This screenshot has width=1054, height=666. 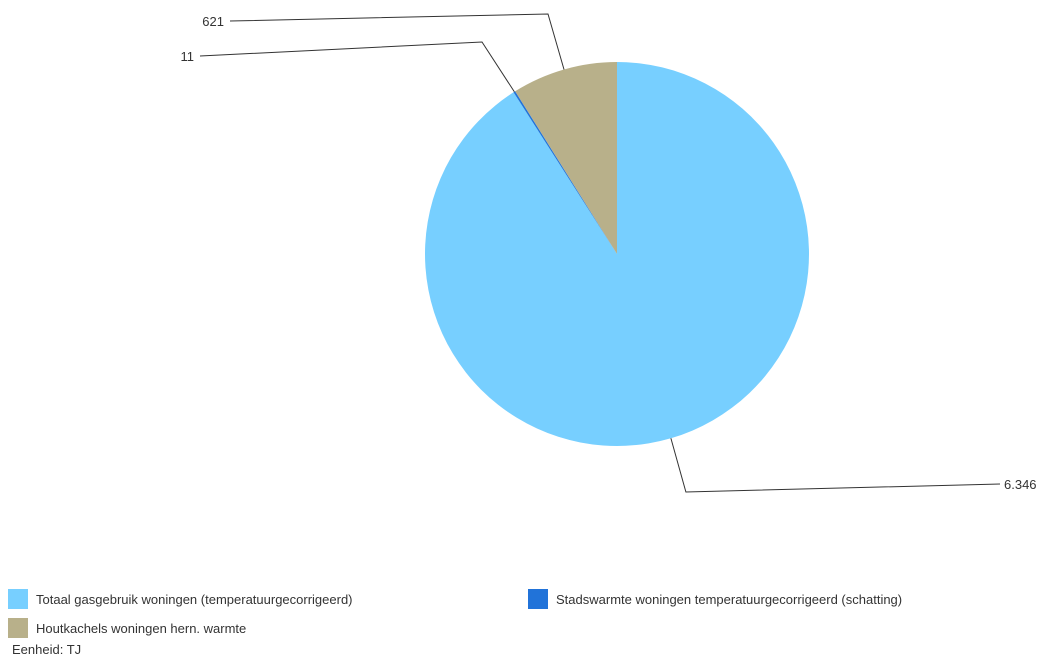 I want to click on unit-note: Eenheid: TJ, so click(x=47, y=649).